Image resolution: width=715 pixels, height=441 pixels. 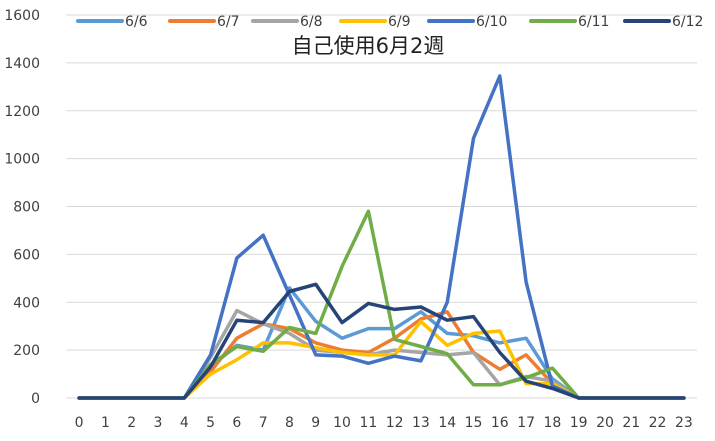 I want to click on legend-label: 6/11, so click(x=593, y=22).